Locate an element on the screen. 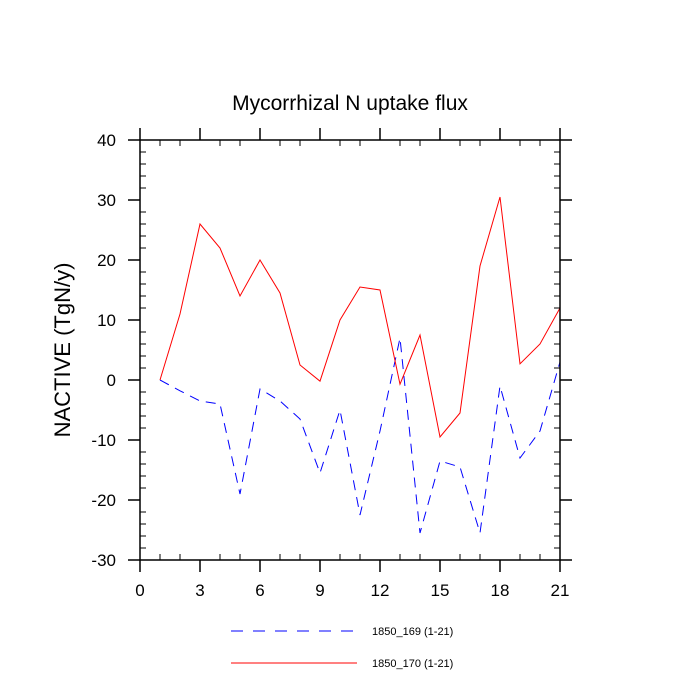 The width and height of the screenshot is (700, 700). y-tick-label: -10 is located at coordinates (103, 440).